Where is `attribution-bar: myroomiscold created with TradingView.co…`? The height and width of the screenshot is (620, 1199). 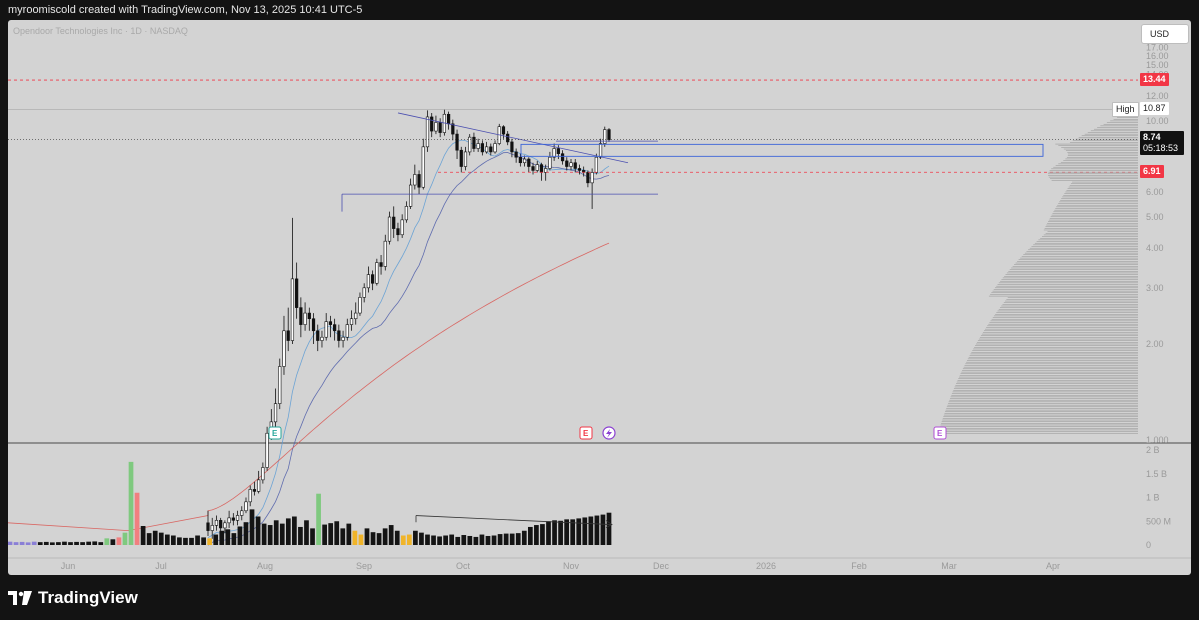 attribution-bar: myroomiscold created with TradingView.co… is located at coordinates (599, 10).